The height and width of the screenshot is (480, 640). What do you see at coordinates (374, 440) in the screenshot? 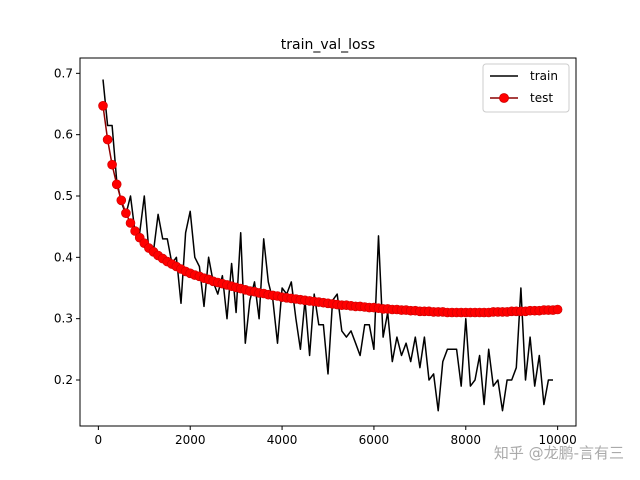
I see `x-tick-label: 6000` at bounding box center [374, 440].